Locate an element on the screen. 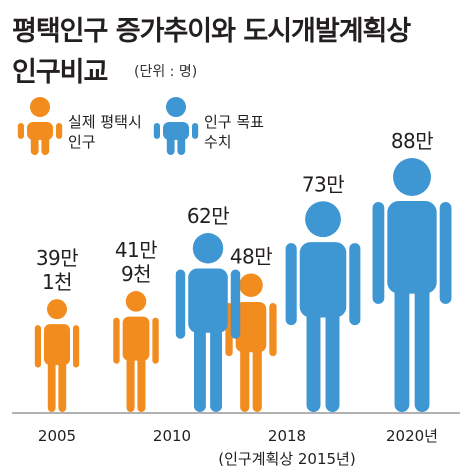  legend-label: 인구 목표 is located at coordinates (234, 122).